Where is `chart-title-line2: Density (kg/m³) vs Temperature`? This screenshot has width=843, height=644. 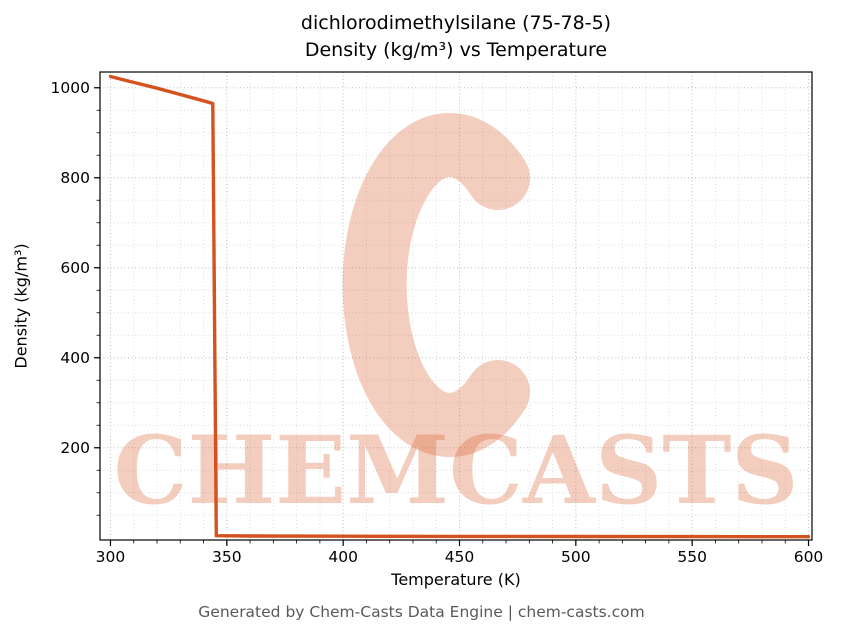 chart-title-line2: Density (kg/m³) vs Temperature is located at coordinates (456, 50).